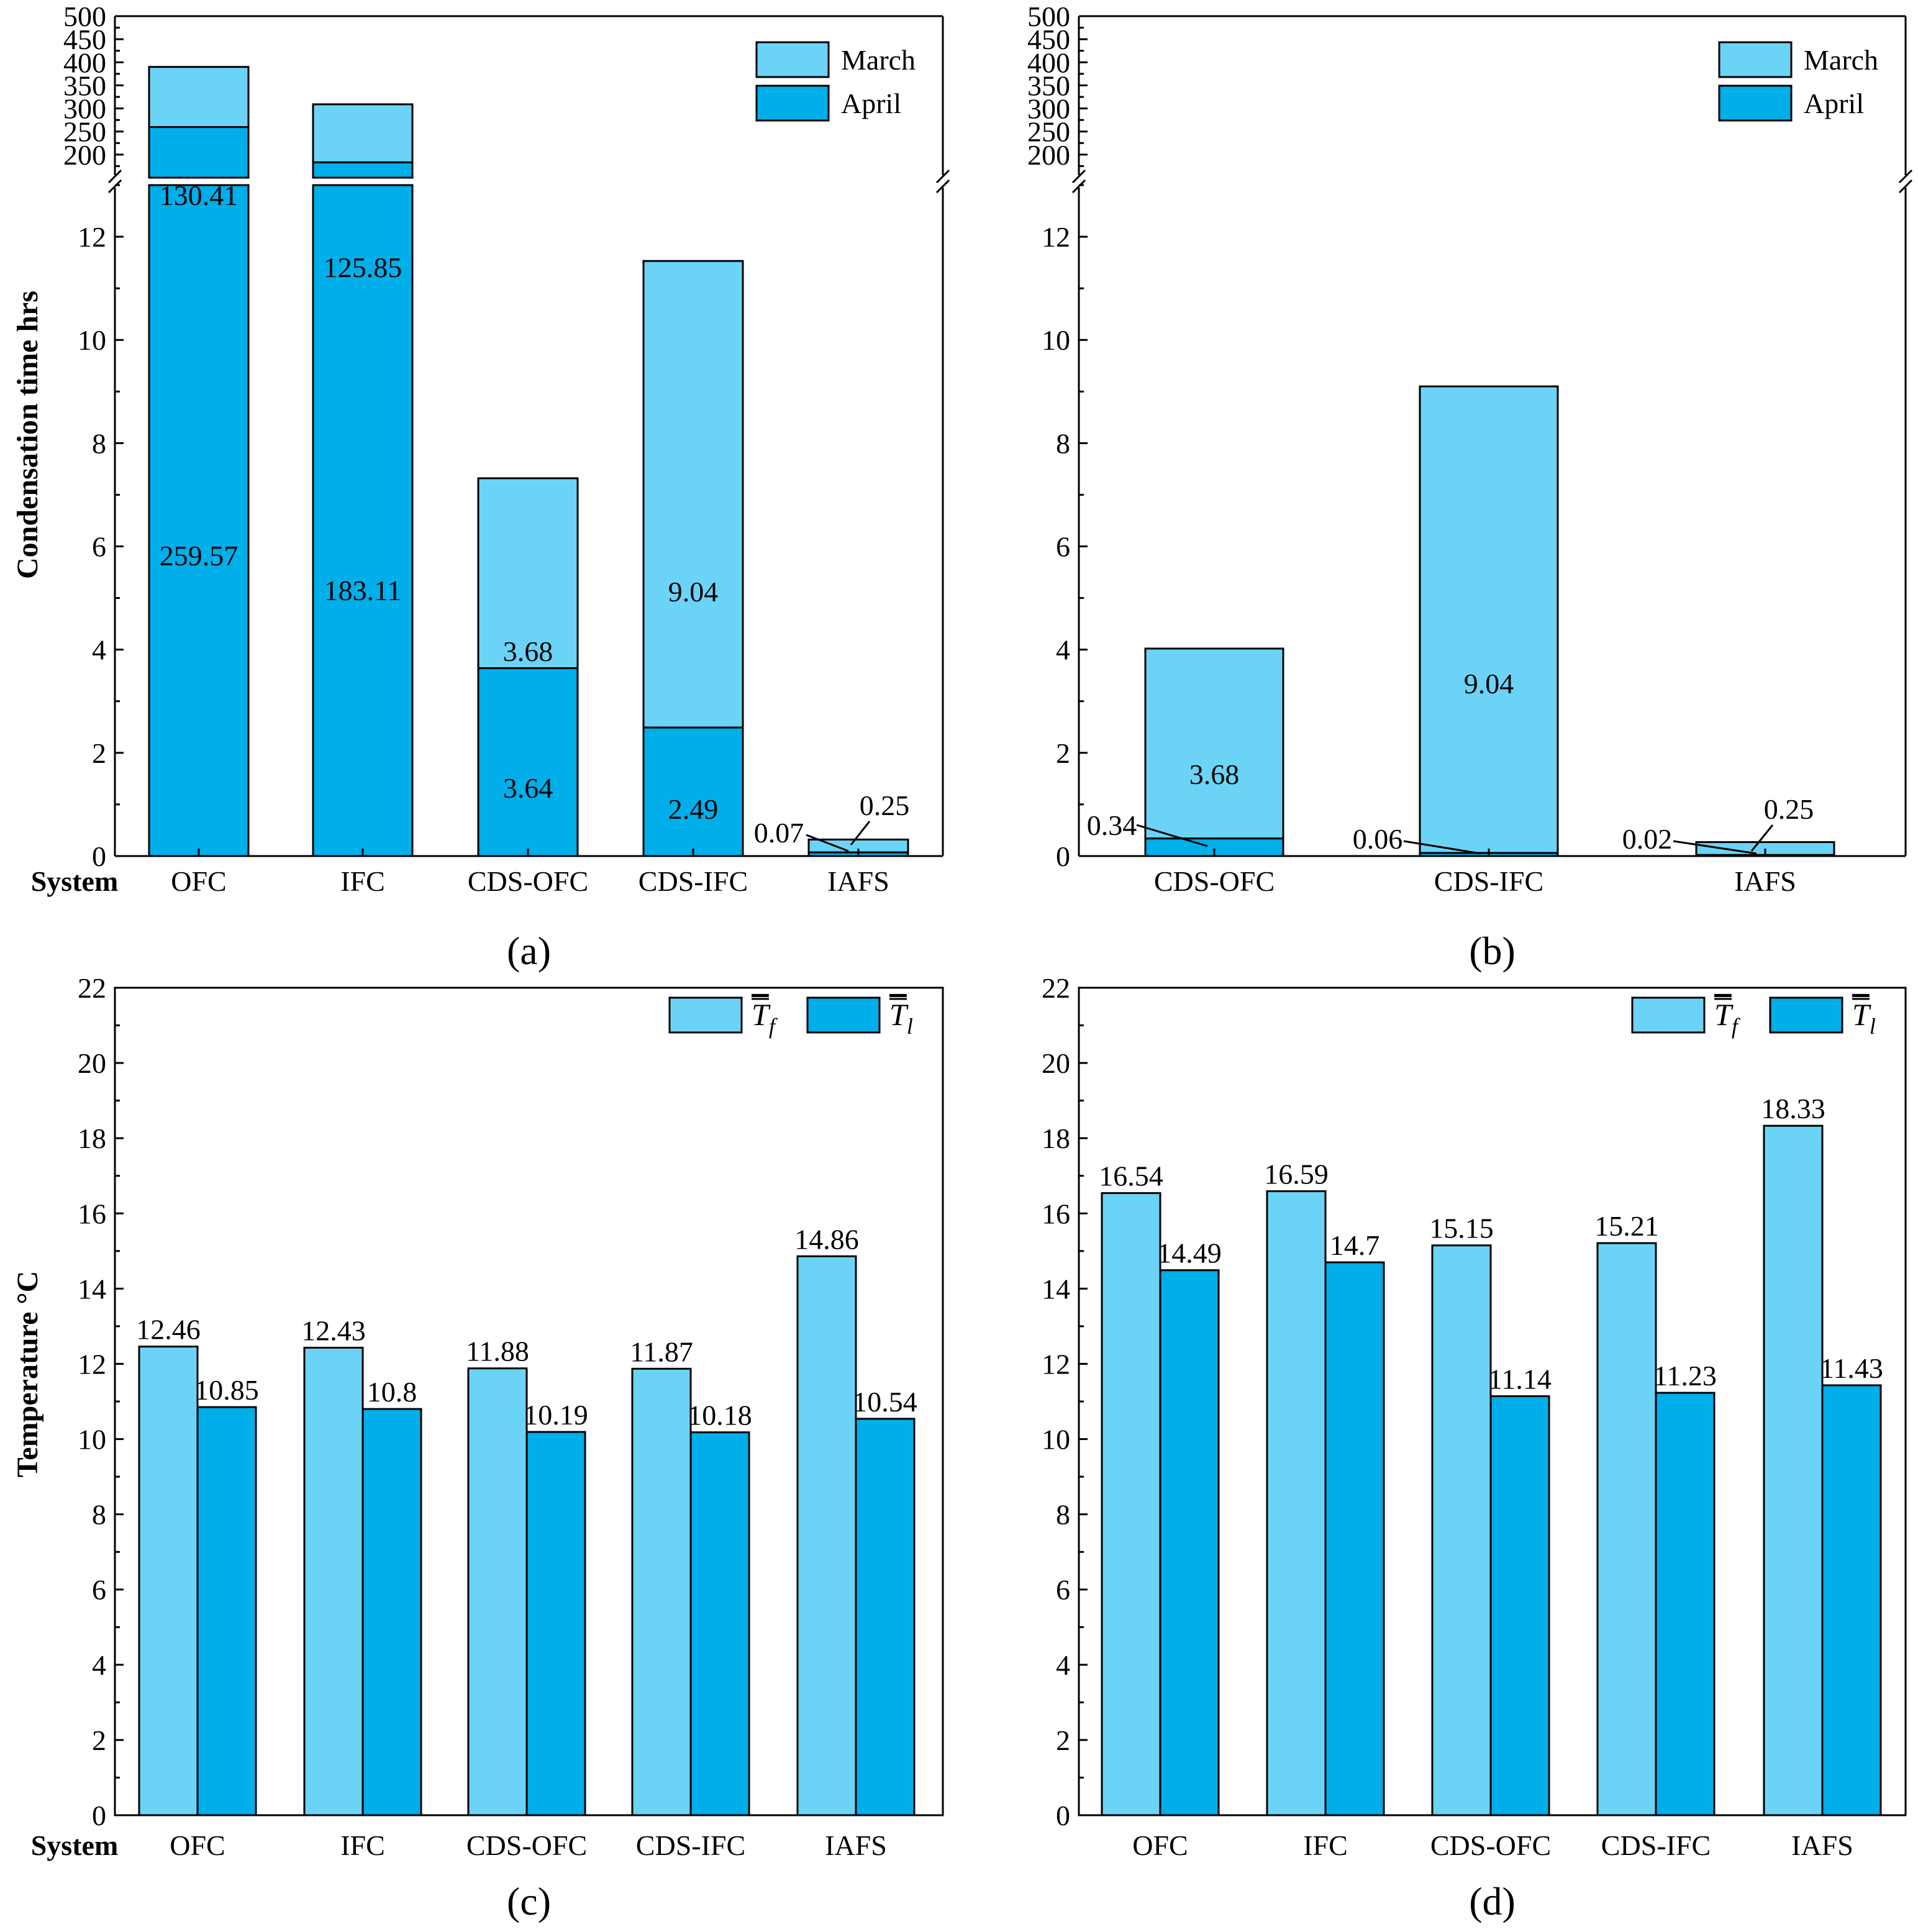  I want to click on legend-label-march: March, so click(878, 60).